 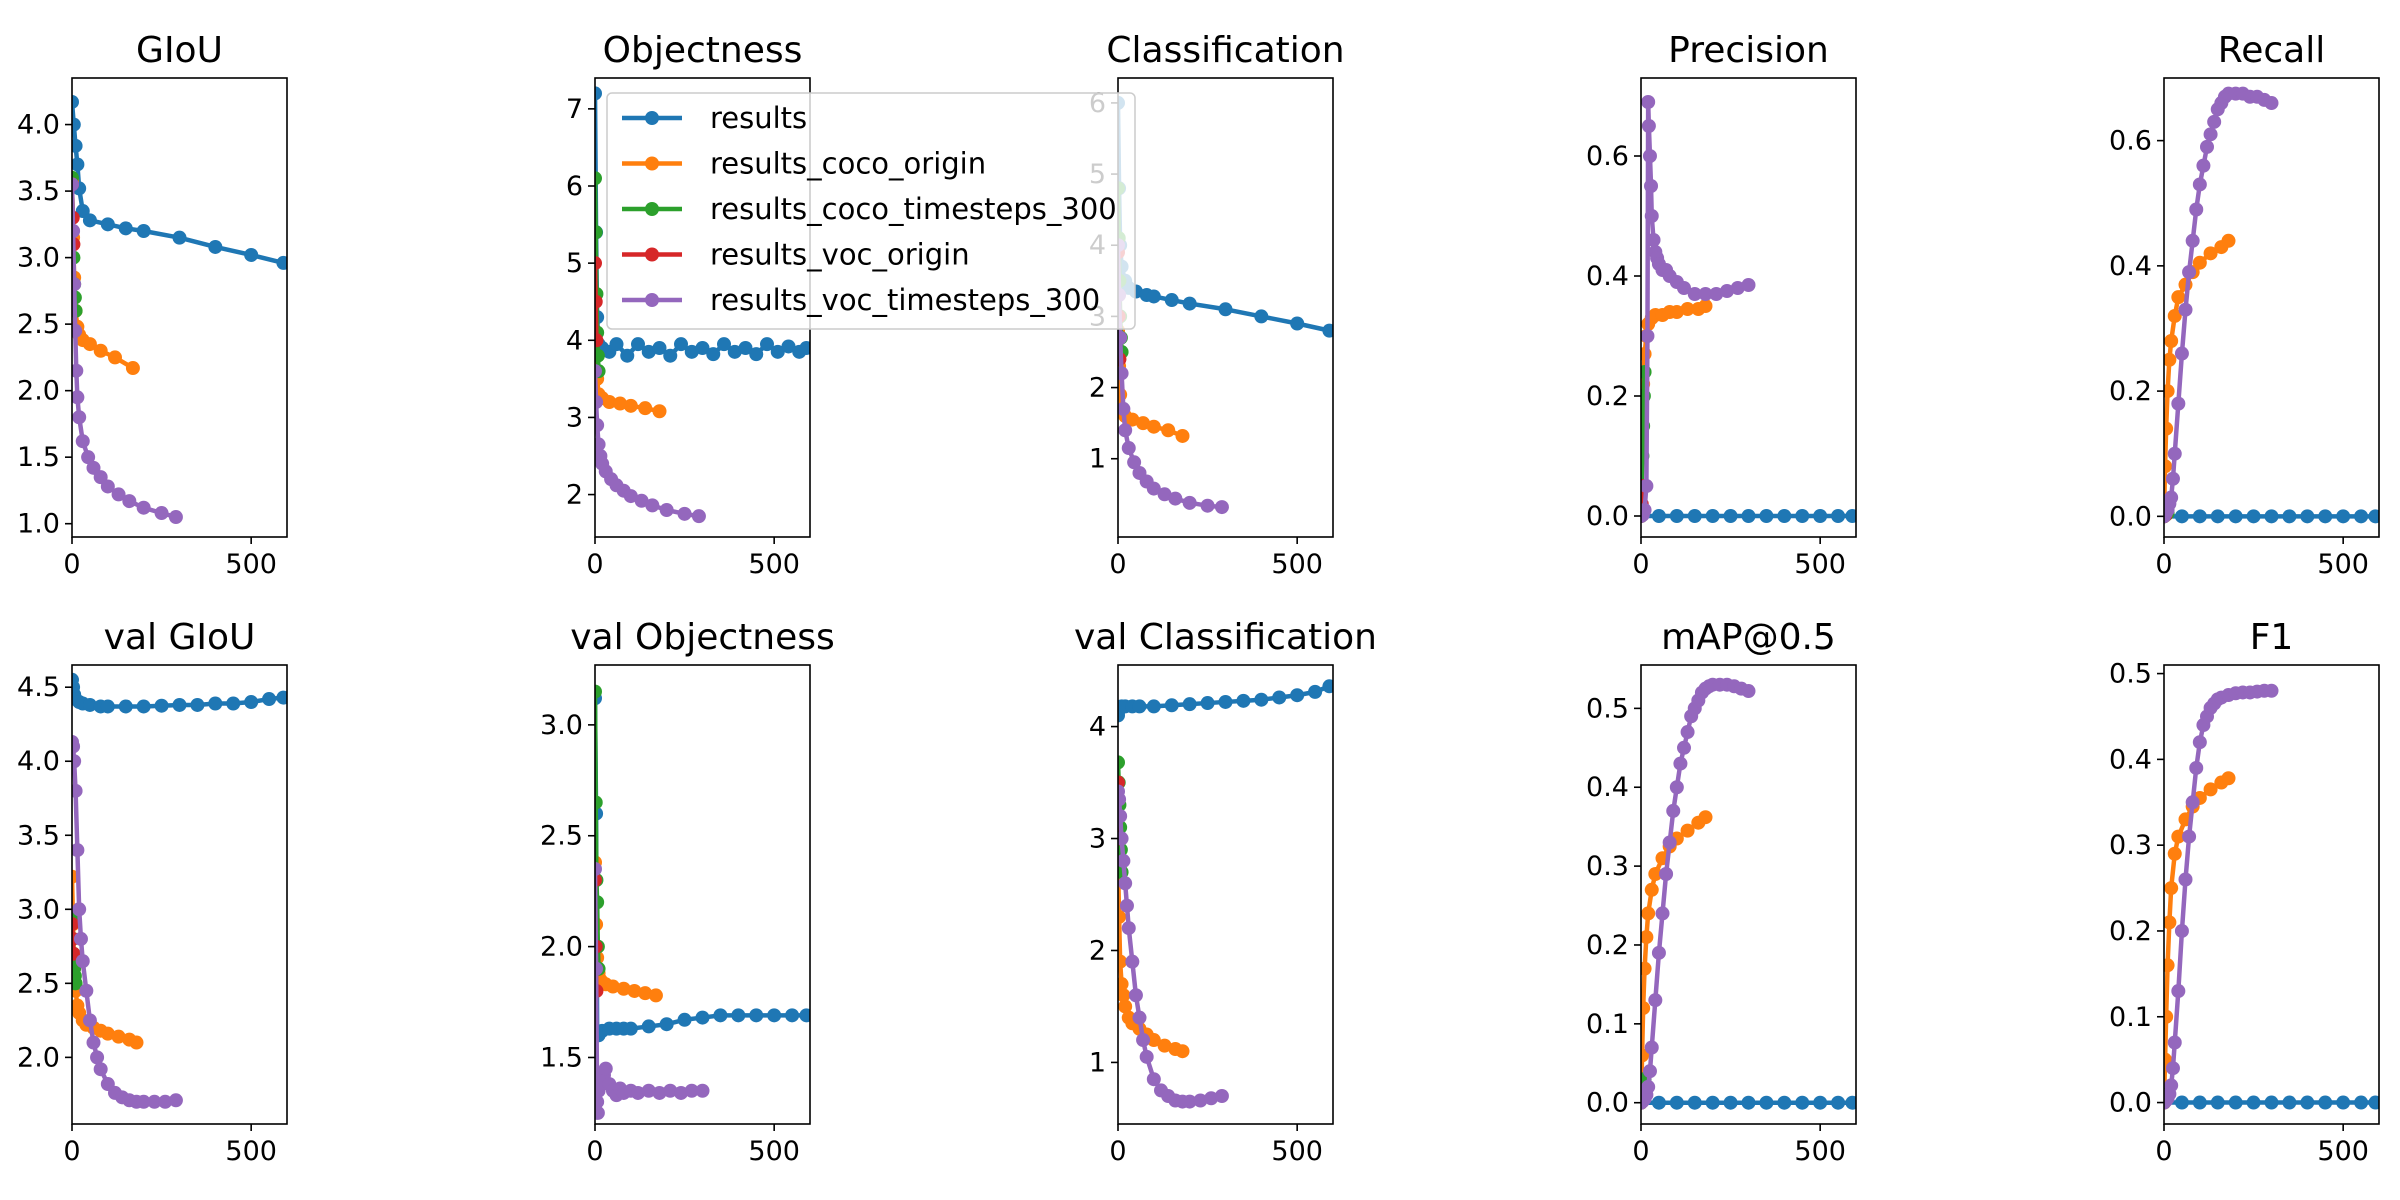 I want to click on subplot-title: Objectness, so click(x=703, y=50).